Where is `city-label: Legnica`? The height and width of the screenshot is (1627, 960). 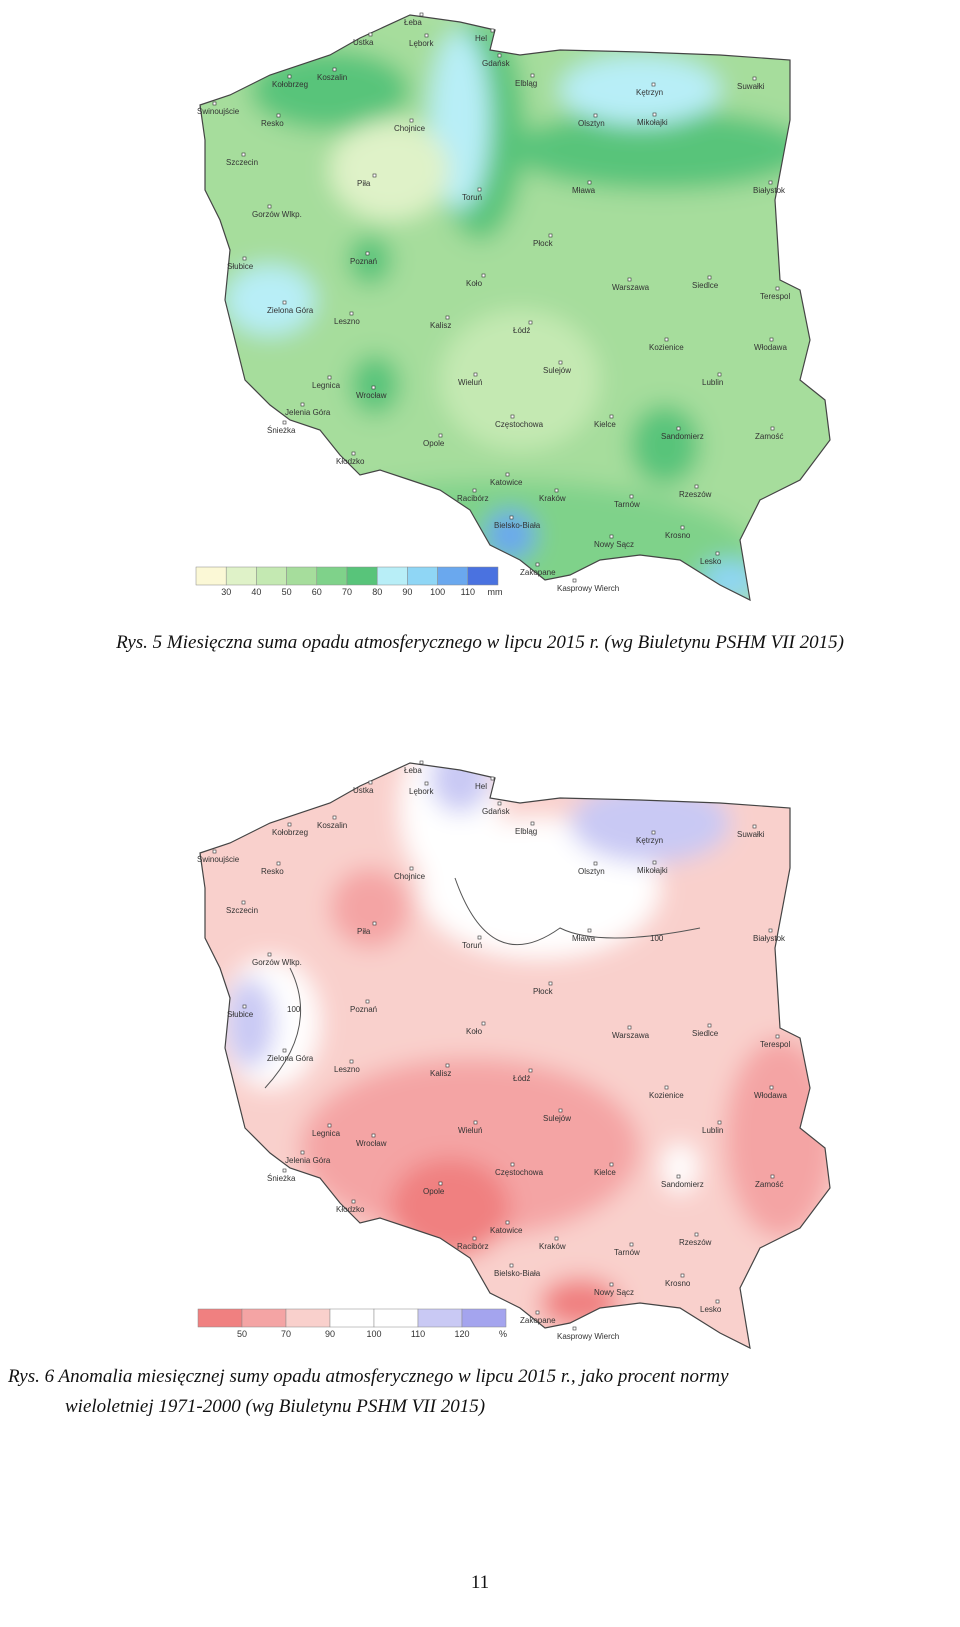 city-label: Legnica is located at coordinates (326, 1133).